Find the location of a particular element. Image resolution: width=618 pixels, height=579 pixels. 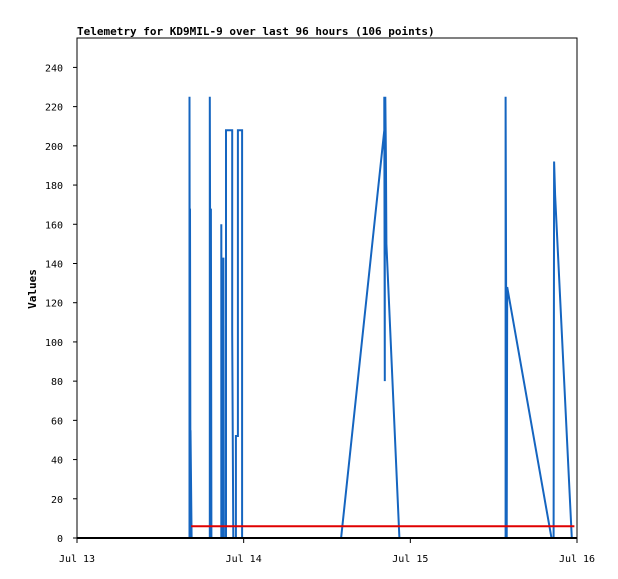

x-tick-label: Jul 14 is located at coordinates (244, 559).